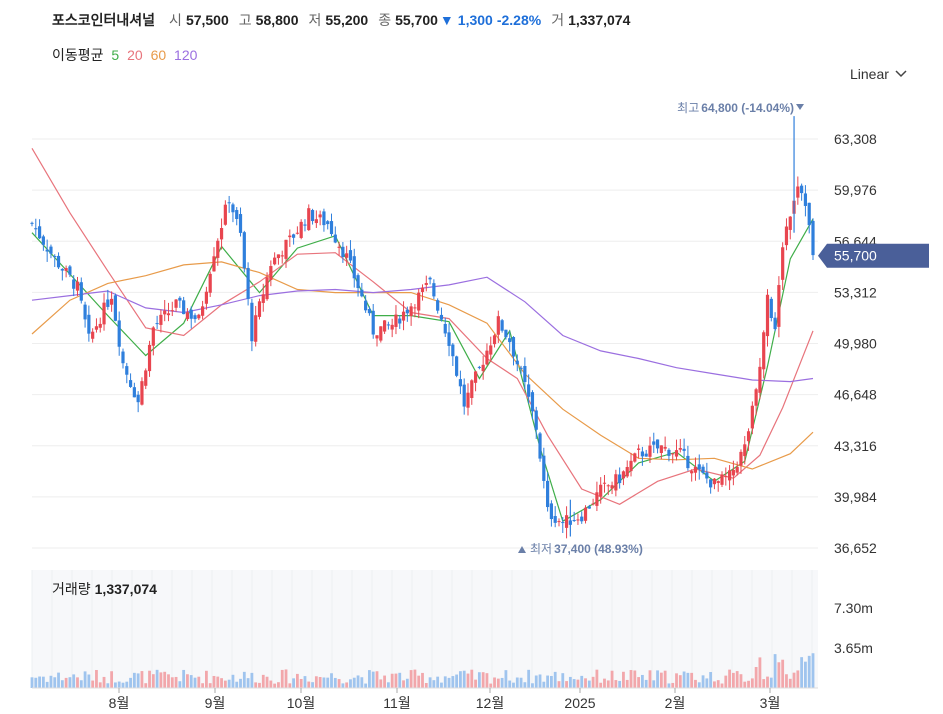 Image resolution: width=943 pixels, height=714 pixels. What do you see at coordinates (104, 589) in the screenshot?
I see `volume-panel-label: 거래량 1,337,074` at bounding box center [104, 589].